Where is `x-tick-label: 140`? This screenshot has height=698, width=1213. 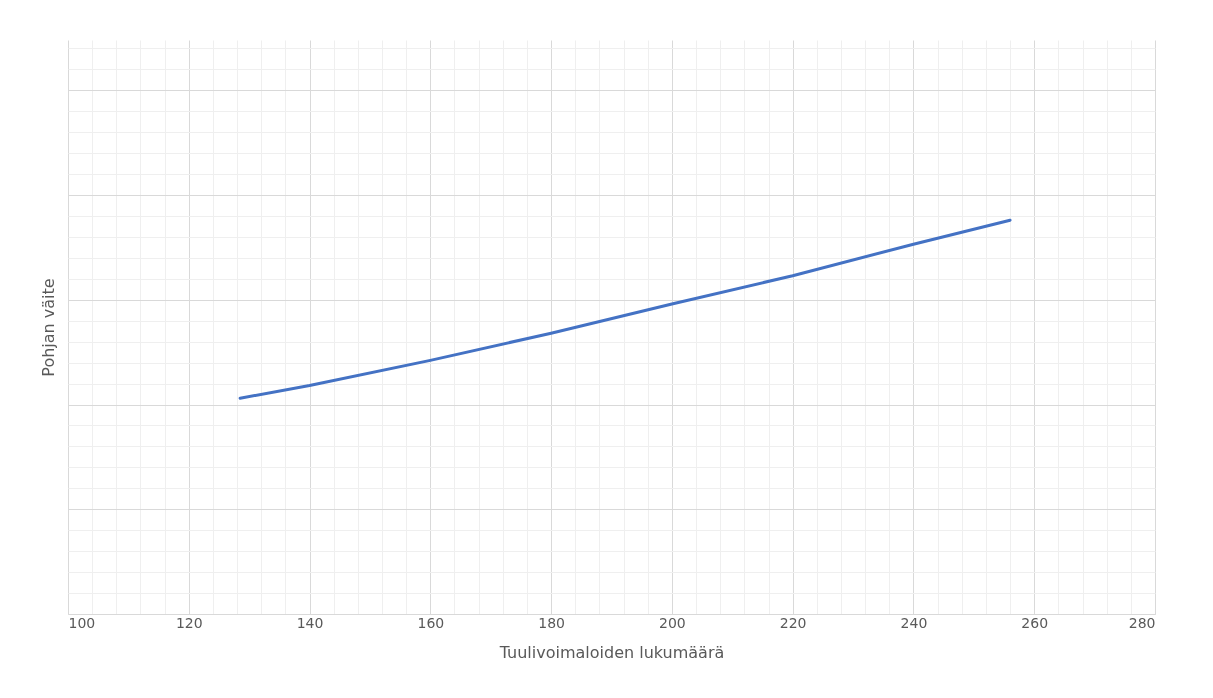
x-tick-label: 140 is located at coordinates (310, 622).